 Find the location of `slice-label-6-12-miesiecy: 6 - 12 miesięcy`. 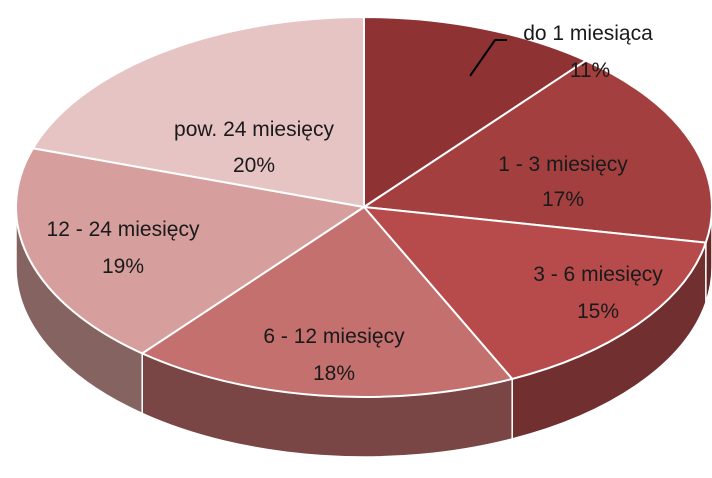

slice-label-6-12-miesiecy: 6 - 12 miesięcy is located at coordinates (334, 336).